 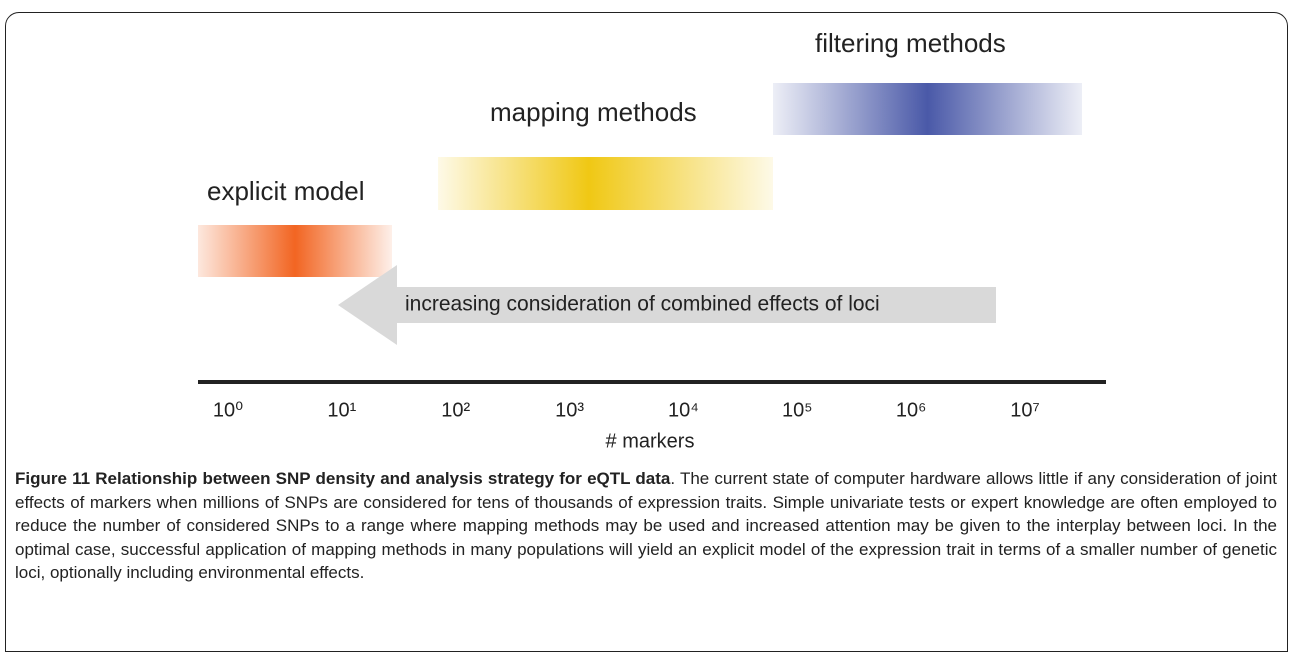 I want to click on tick-label: 10⁰, so click(x=228, y=410).